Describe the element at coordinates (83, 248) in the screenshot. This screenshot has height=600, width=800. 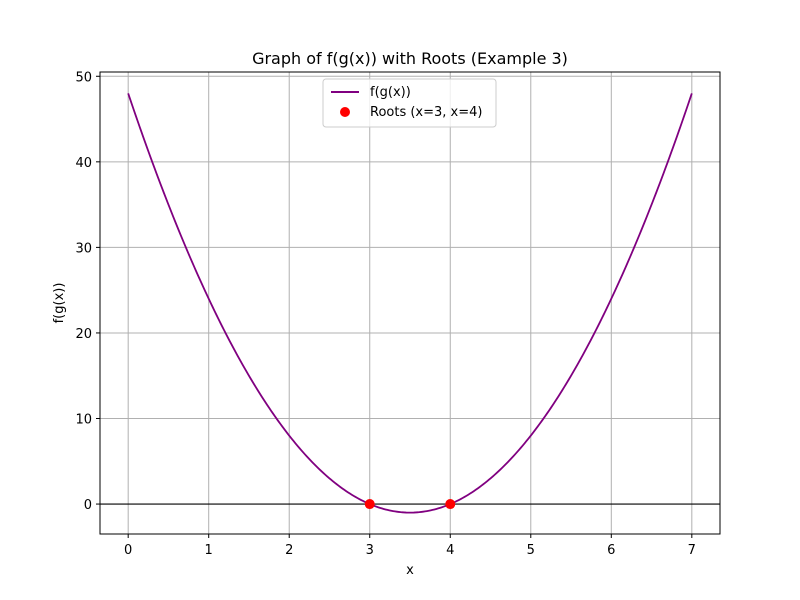
I see `y-tick-label: 30` at that location.